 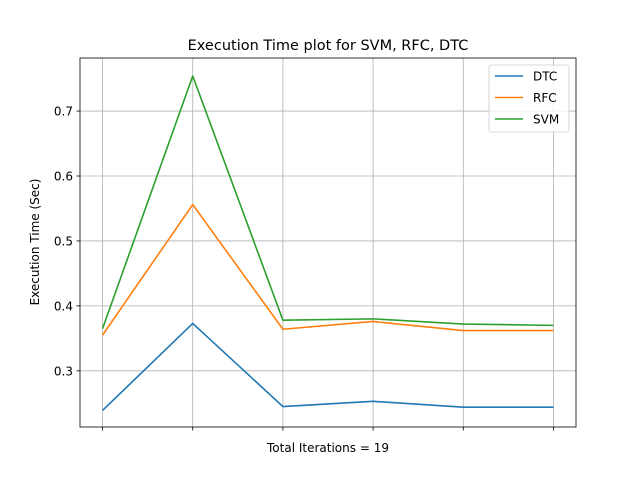 I want to click on legend: DTC RFC SVM, so click(x=529, y=98).